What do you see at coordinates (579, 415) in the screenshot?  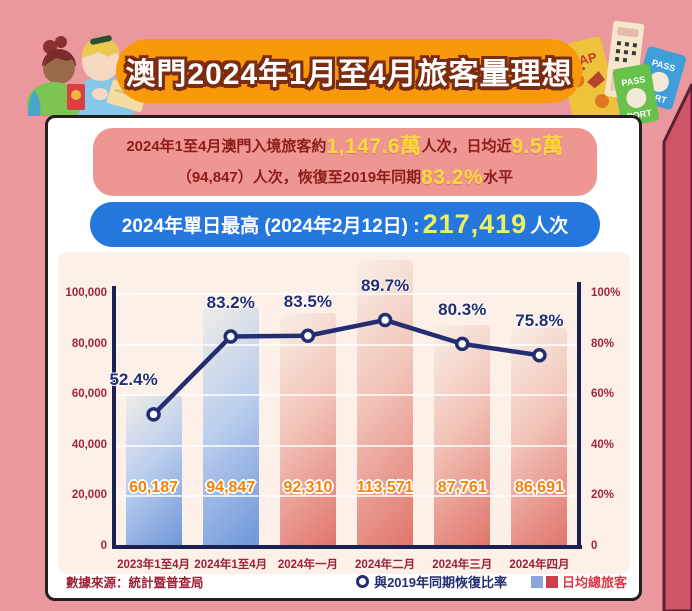 I see `right-axis-line` at bounding box center [579, 415].